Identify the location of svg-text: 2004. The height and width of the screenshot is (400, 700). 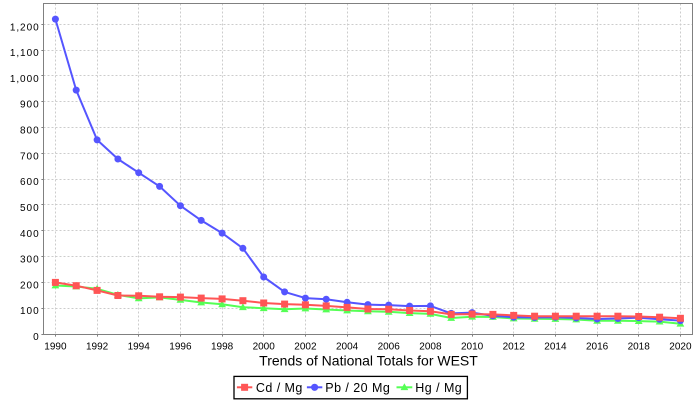
(347, 347).